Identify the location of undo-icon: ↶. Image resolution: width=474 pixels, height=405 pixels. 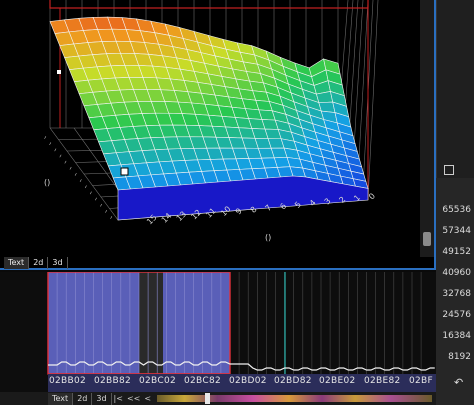
(459, 382).